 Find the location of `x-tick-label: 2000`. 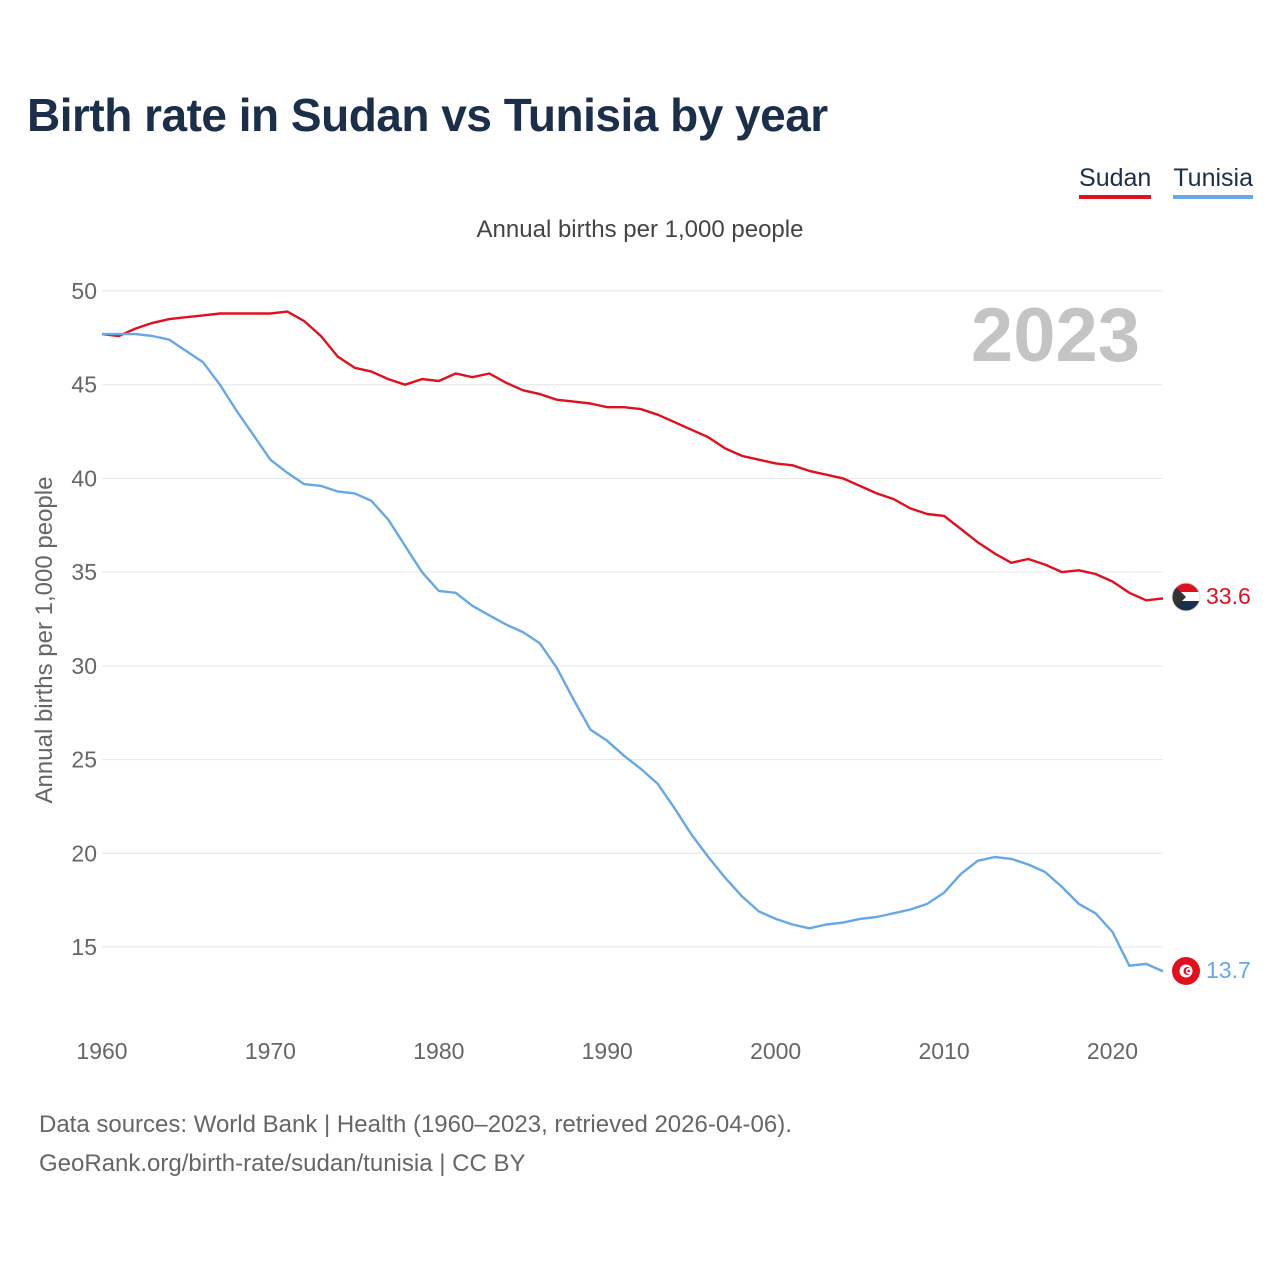

x-tick-label: 2000 is located at coordinates (775, 1051).